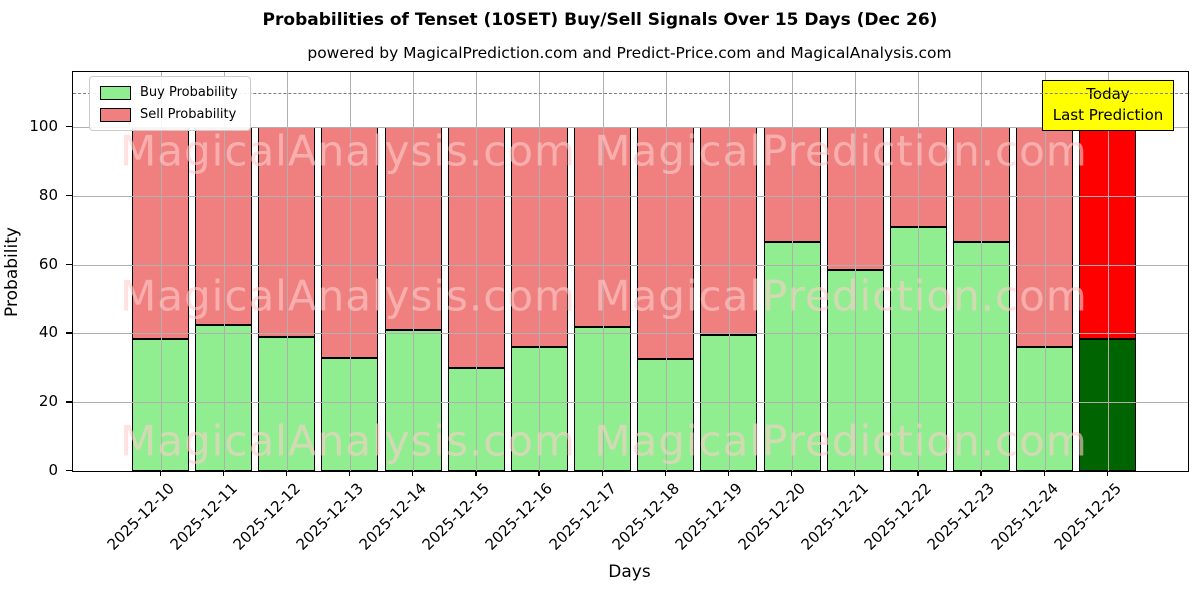 This screenshot has height=600, width=1200. I want to click on legend-label-buy: Buy Probability, so click(189, 92).